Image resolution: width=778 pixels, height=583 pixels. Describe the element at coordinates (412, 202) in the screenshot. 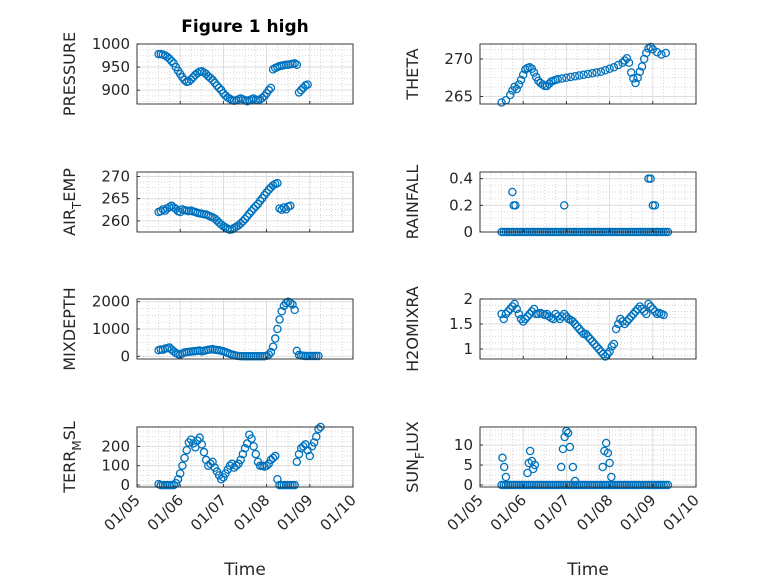

I see `y-axis-label: RAINFALL` at that location.